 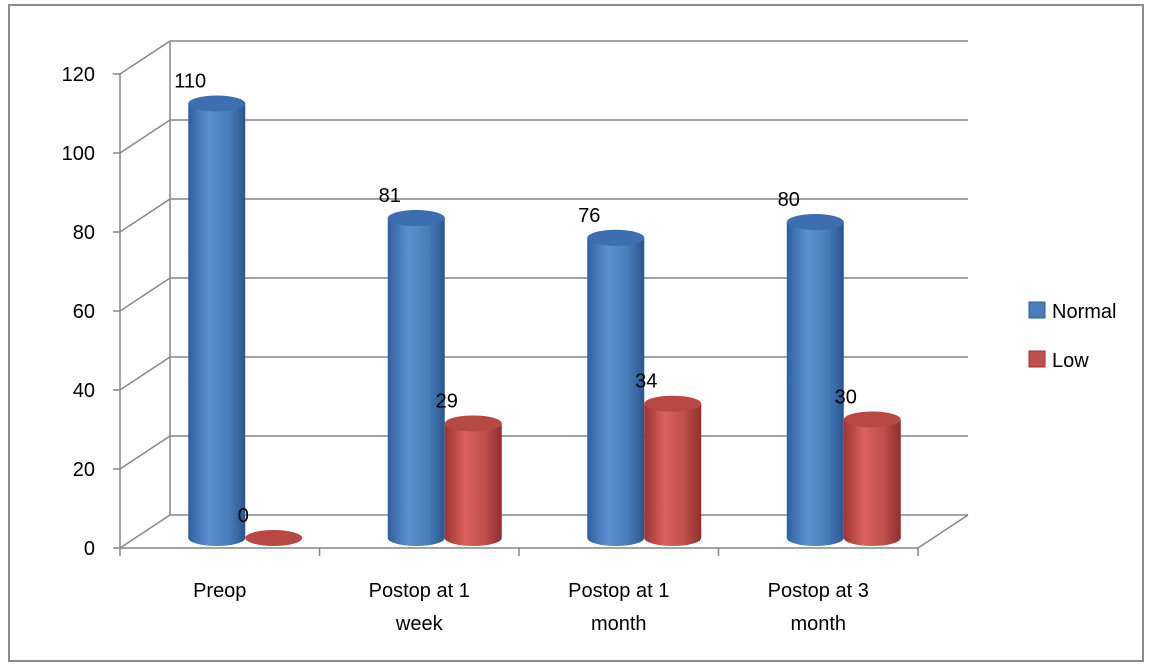 What do you see at coordinates (1037, 359) in the screenshot?
I see `legend-swatch-low` at bounding box center [1037, 359].